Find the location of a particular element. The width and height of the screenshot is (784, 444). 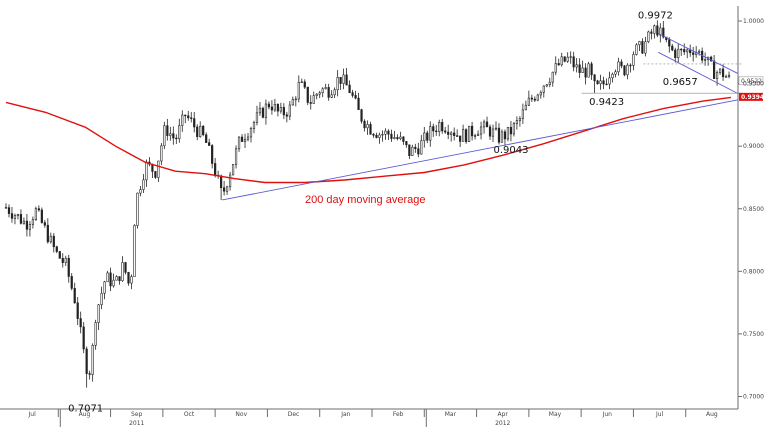

trendline is located at coordinates (698, 73).